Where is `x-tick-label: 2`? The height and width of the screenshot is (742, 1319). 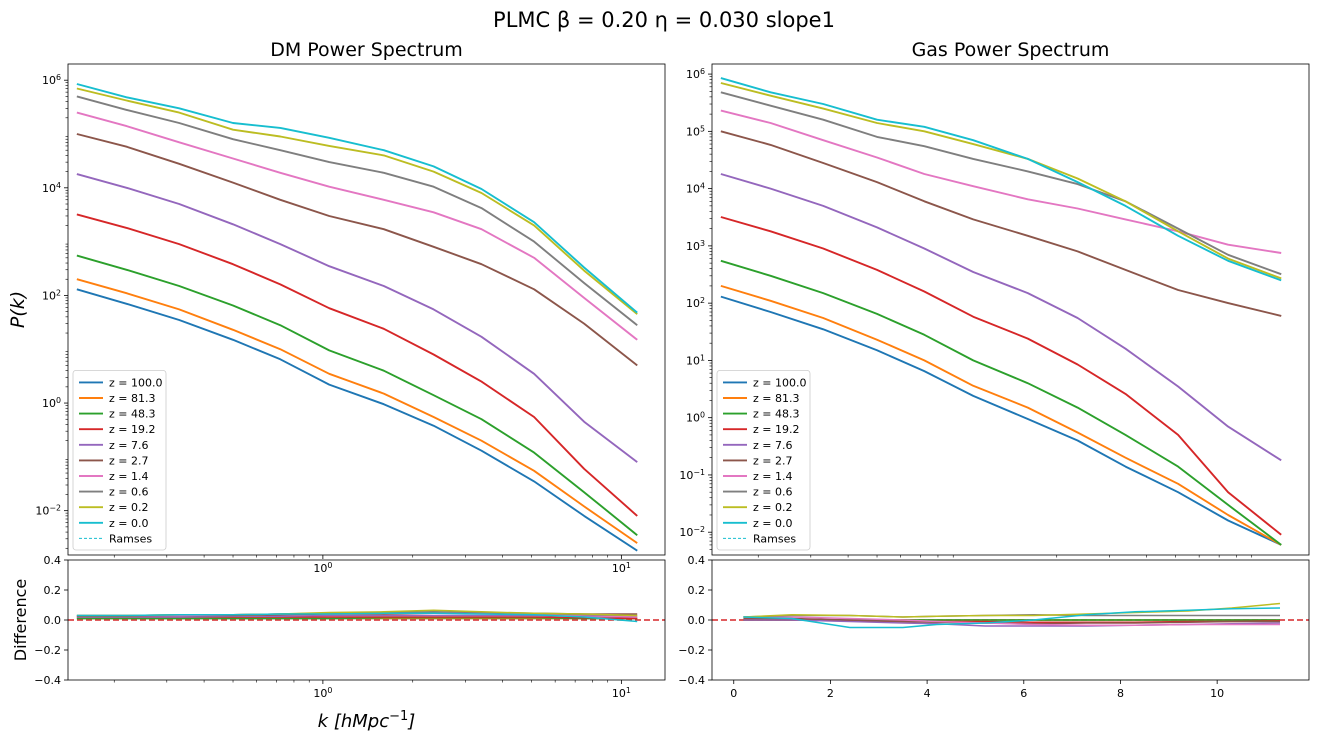 x-tick-label: 2 is located at coordinates (830, 693).